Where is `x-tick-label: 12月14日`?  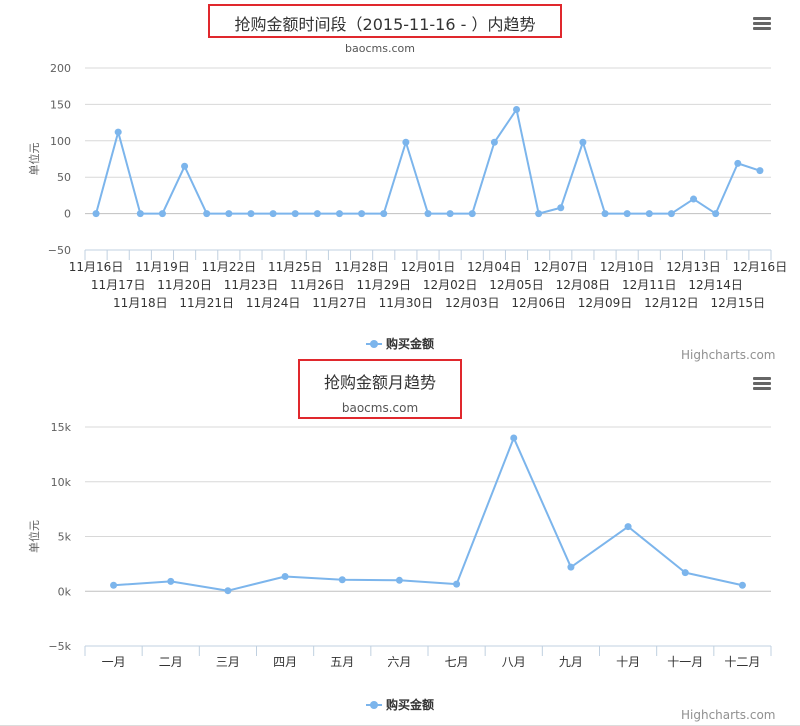 x-tick-label: 12月14日 is located at coordinates (715, 285).